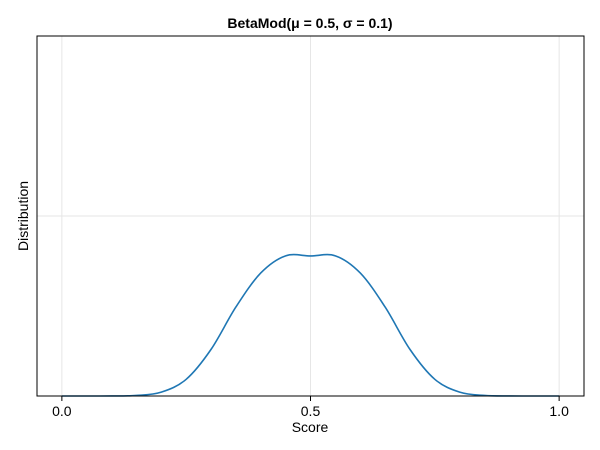 Image resolution: width=600 pixels, height=450 pixels. What do you see at coordinates (309, 23) in the screenshot?
I see `chart-title: BetaMod(μ = 0.5, σ = 0.1)` at bounding box center [309, 23].